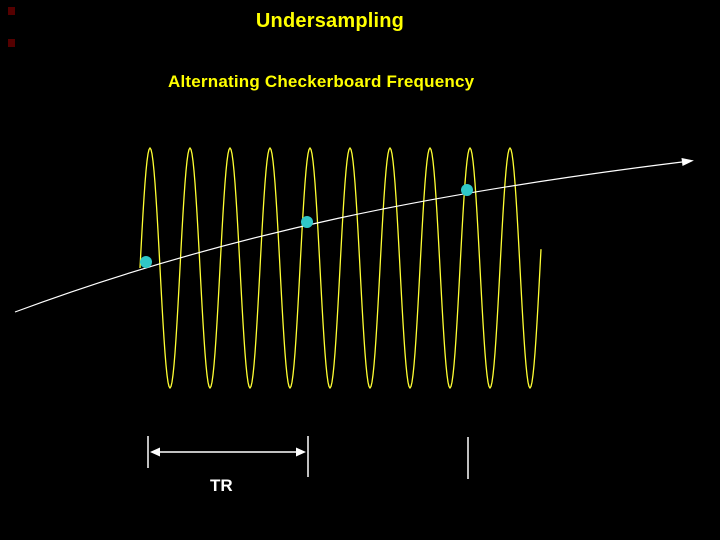 Image resolution: width=720 pixels, height=540 pixels. I want to click on slide-title: Undersampling, so click(330, 21).